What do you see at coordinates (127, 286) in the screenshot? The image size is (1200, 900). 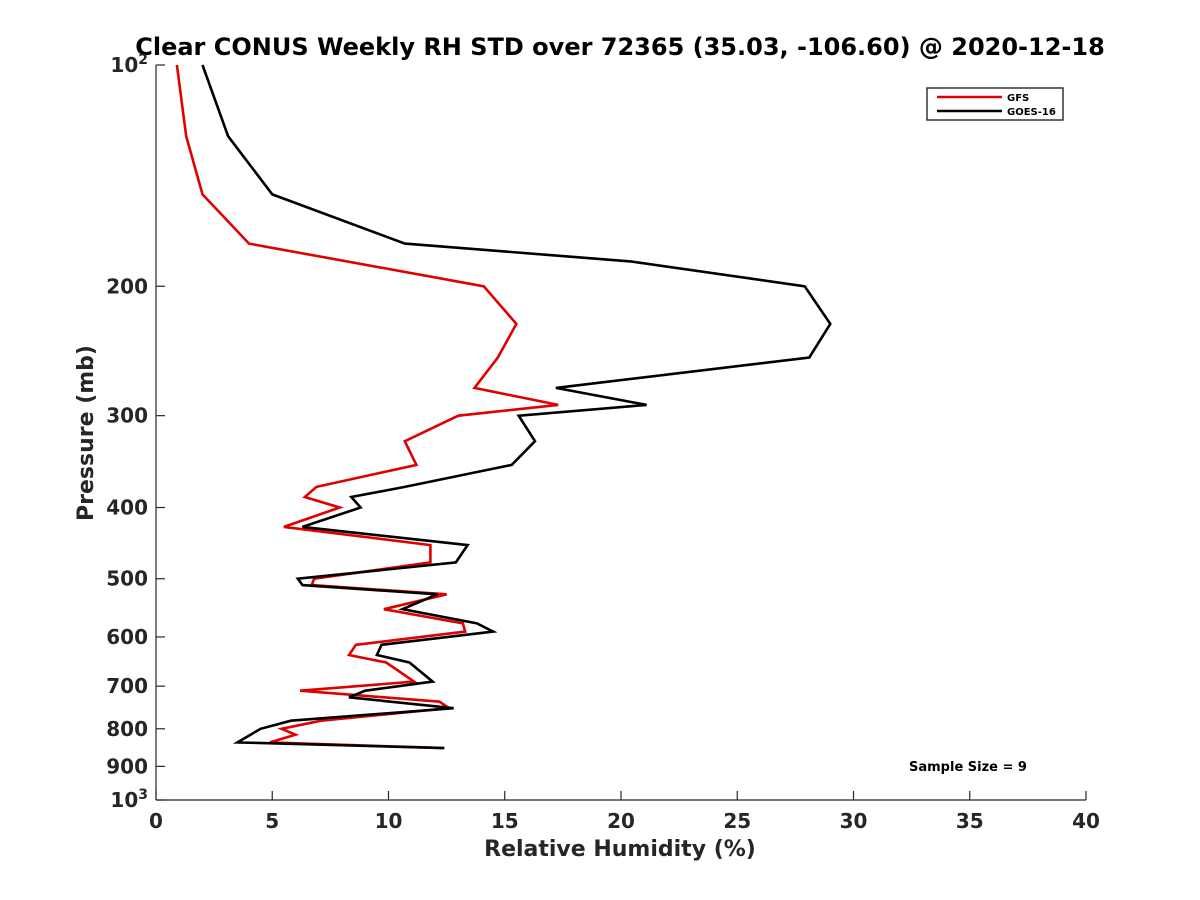 I see `y-tick-label: 200` at bounding box center [127, 286].